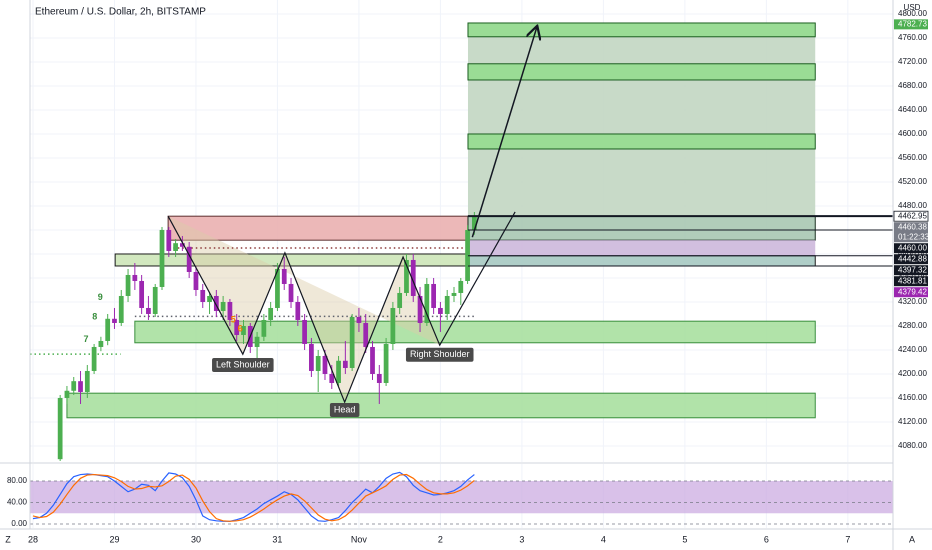 The image size is (932, 550). Describe the element at coordinates (847, 539) in the screenshot. I see `x-tick-label: 7` at that location.